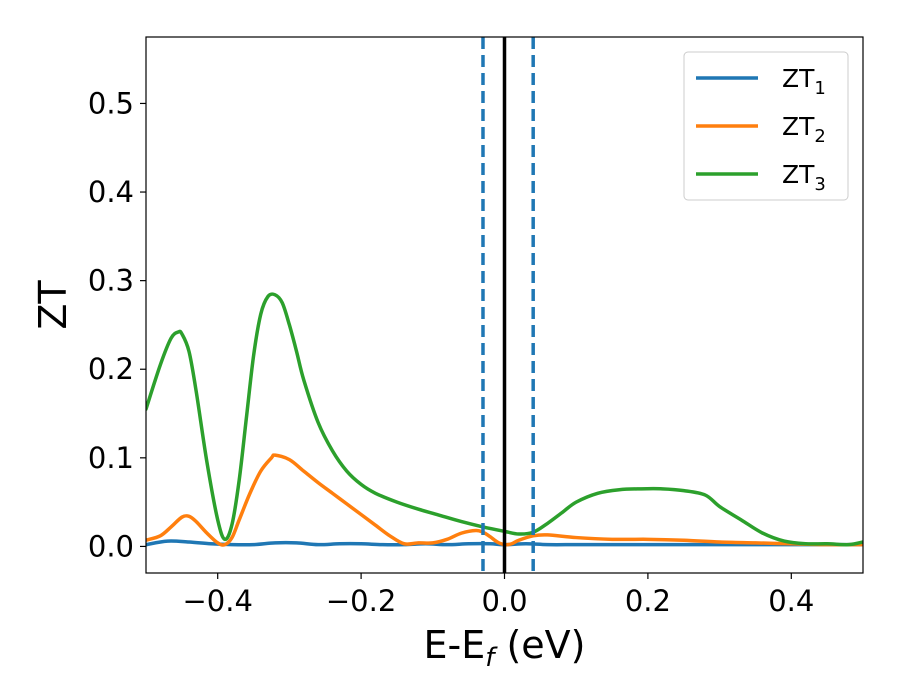 Image resolution: width=900 pixels, height=700 pixels. What do you see at coordinates (648, 601) in the screenshot?
I see `x-tick-label: 0.2` at bounding box center [648, 601].